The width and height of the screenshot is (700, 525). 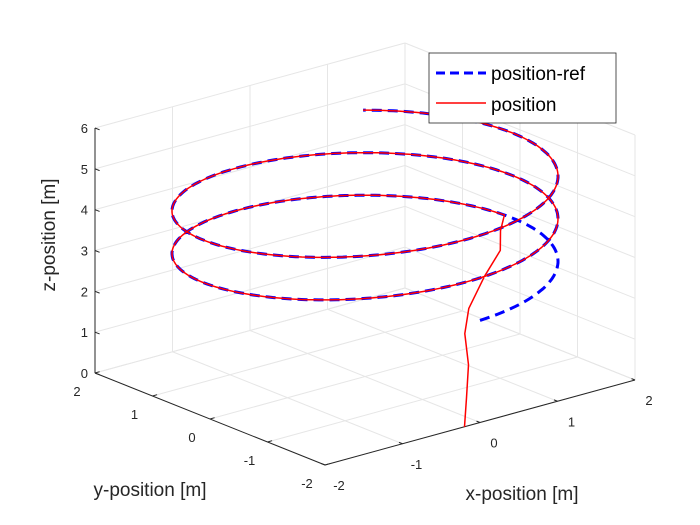 What do you see at coordinates (84, 169) in the screenshot?
I see `z-tick-label: 5` at bounding box center [84, 169].